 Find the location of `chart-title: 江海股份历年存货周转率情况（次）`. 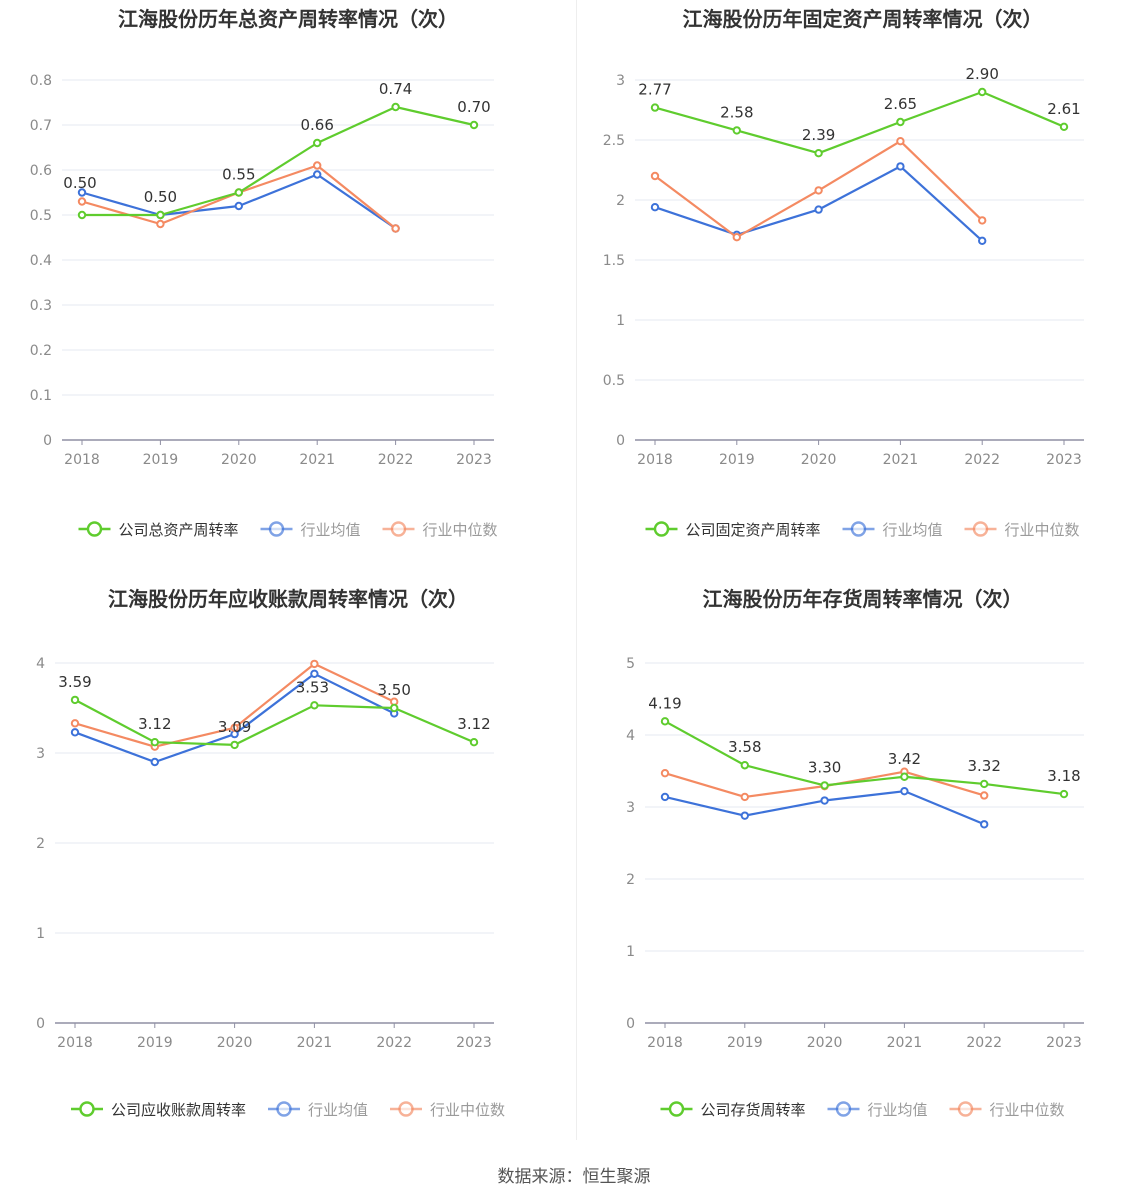

chart-title: 江海股份历年存货周转率情况（次） is located at coordinates (863, 599).